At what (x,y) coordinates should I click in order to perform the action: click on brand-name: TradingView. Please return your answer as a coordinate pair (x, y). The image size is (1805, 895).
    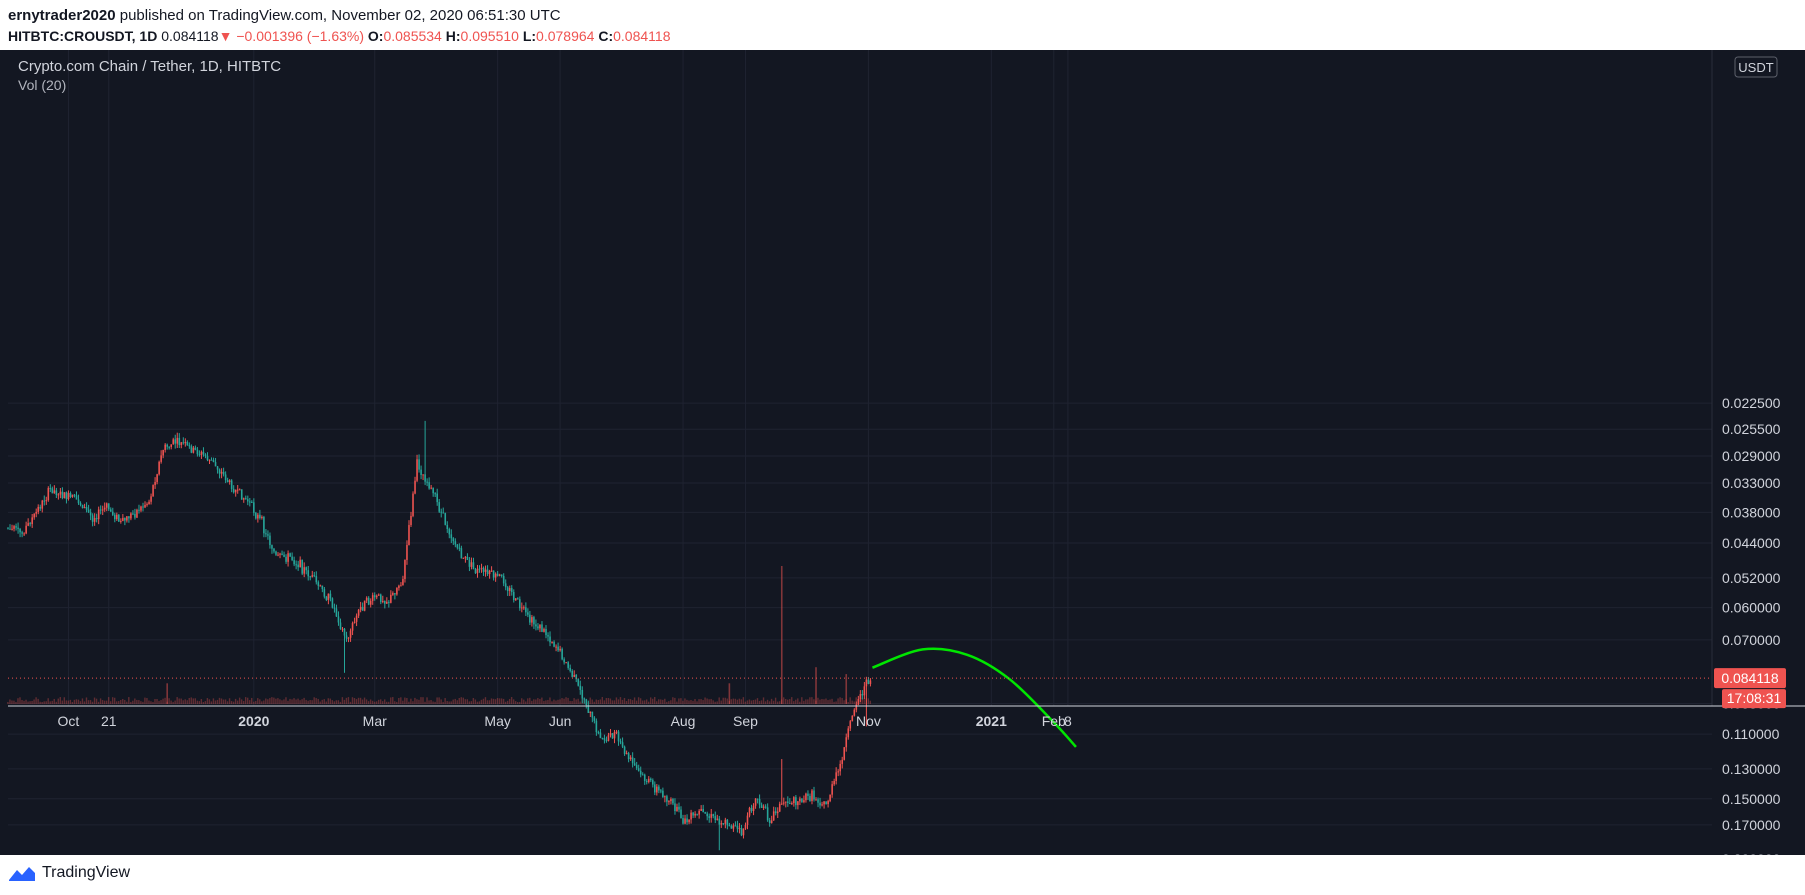
    Looking at the image, I should click on (86, 872).